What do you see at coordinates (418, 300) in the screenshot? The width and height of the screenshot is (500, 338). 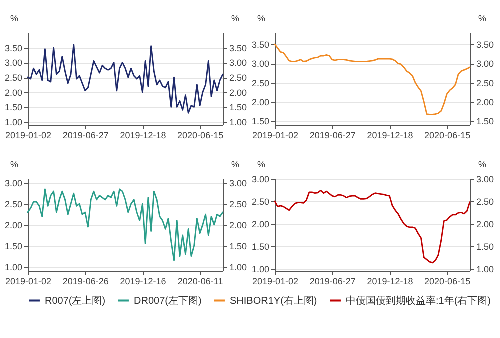 I see `legend-label: 中债国债到期收益率:1年(右下图)` at bounding box center [418, 300].